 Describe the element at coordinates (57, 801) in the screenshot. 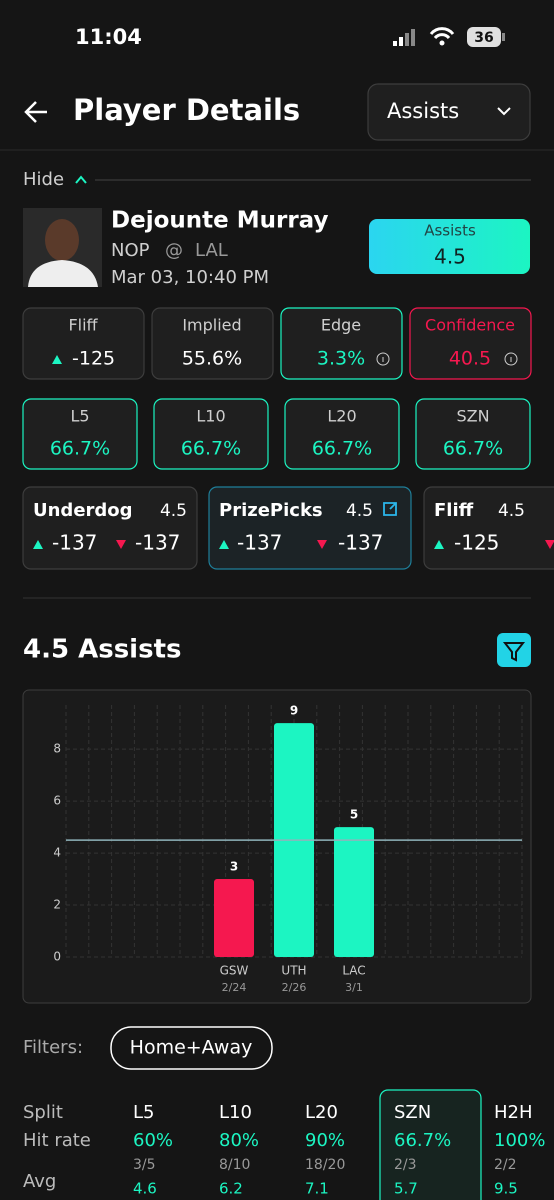

I see `y-tick-label: 6` at that location.